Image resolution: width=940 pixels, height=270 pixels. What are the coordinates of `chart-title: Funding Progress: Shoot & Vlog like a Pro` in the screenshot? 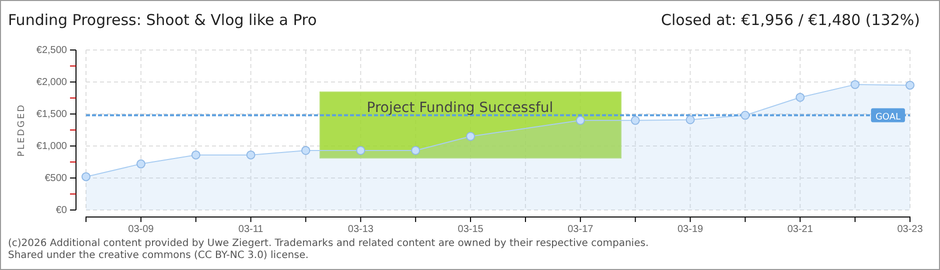 It's located at (162, 20).